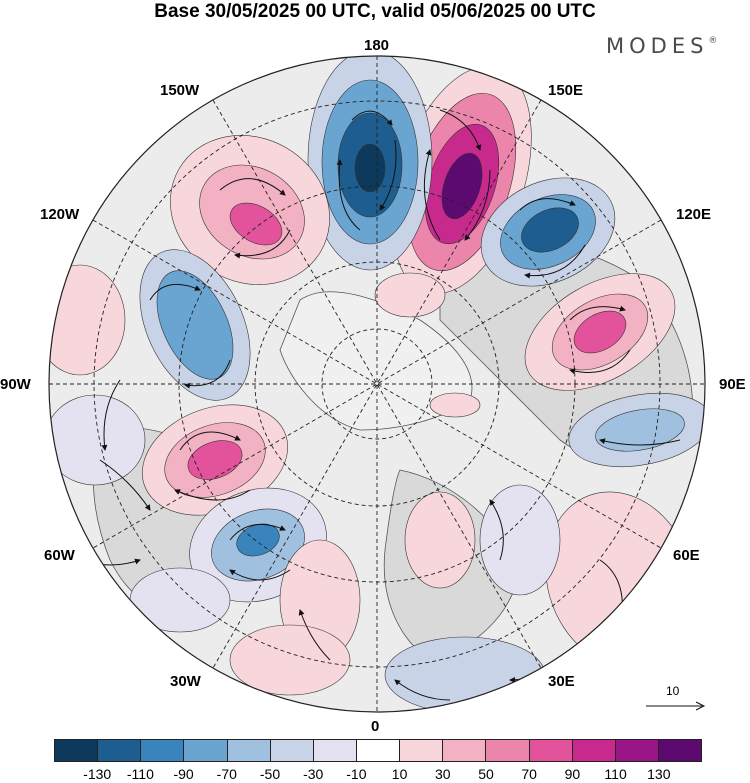  What do you see at coordinates (676, 699) in the screenshot?
I see `vector-scale: 10` at bounding box center [676, 699].